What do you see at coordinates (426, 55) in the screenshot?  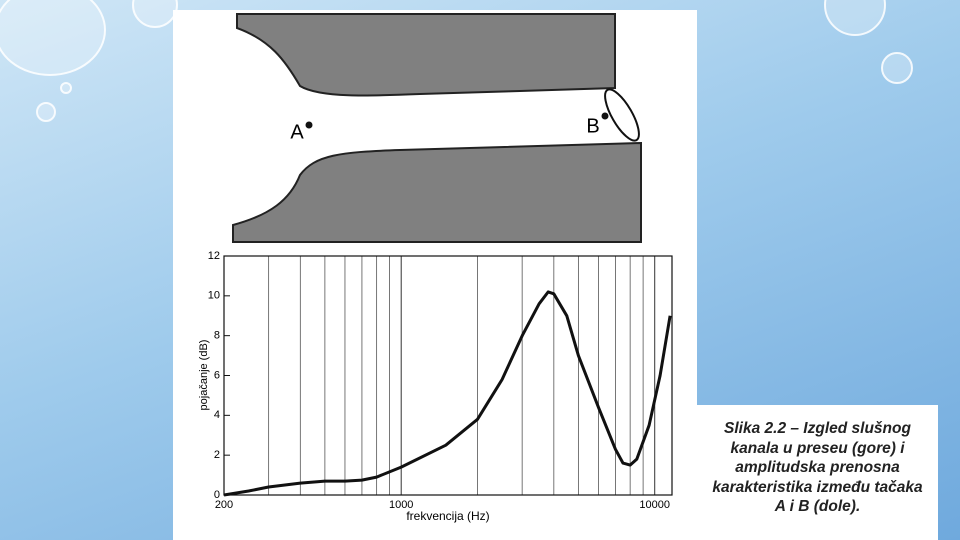 I see `canal-wall-top` at bounding box center [426, 55].